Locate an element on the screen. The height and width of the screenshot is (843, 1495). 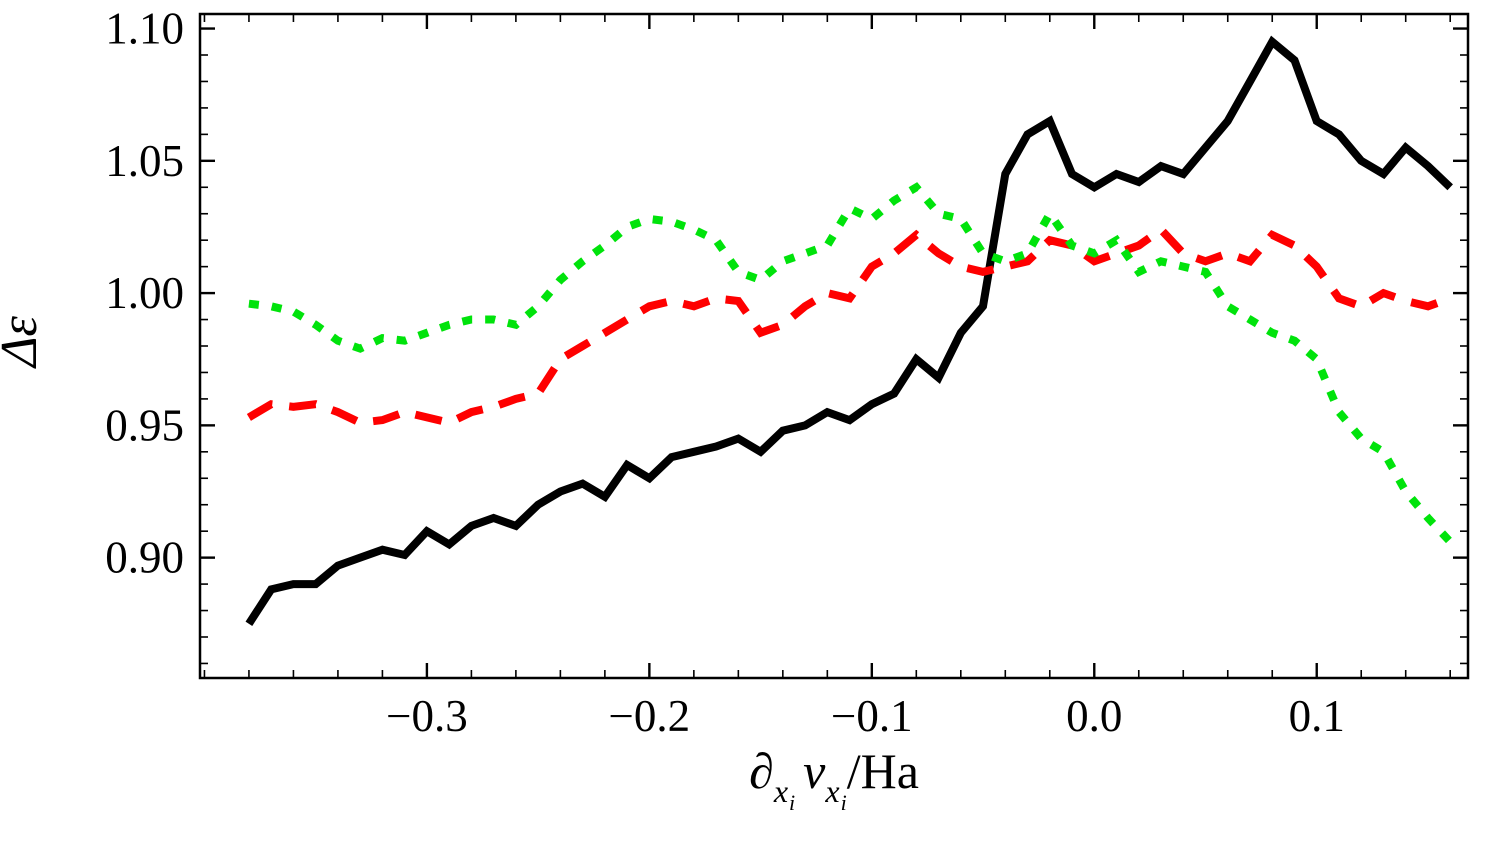
partial-subscript-index: i is located at coordinates (792, 802).